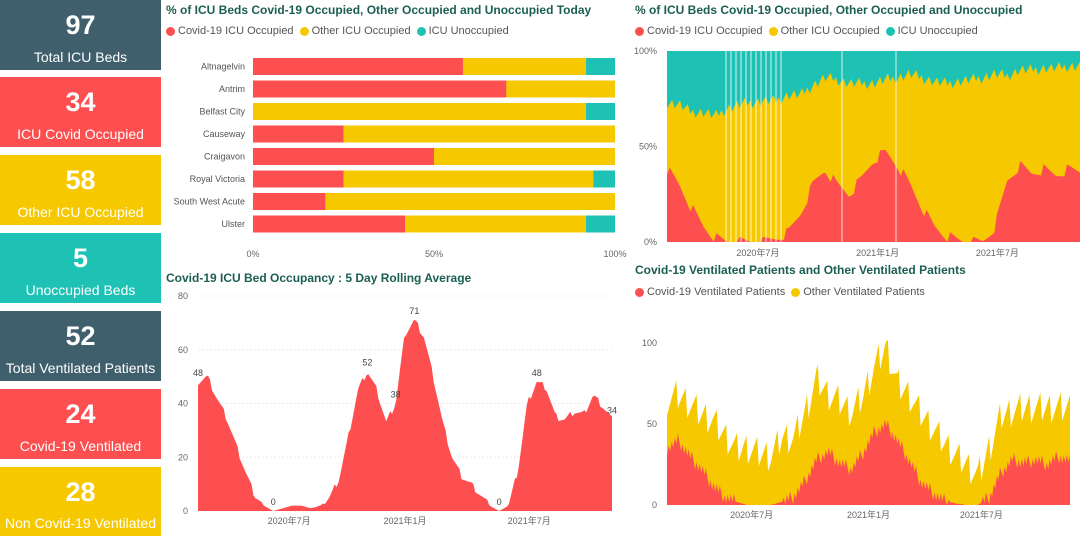 This screenshot has width=1080, height=536. What do you see at coordinates (367, 362) in the screenshot?
I see `data-label: 52` at bounding box center [367, 362].